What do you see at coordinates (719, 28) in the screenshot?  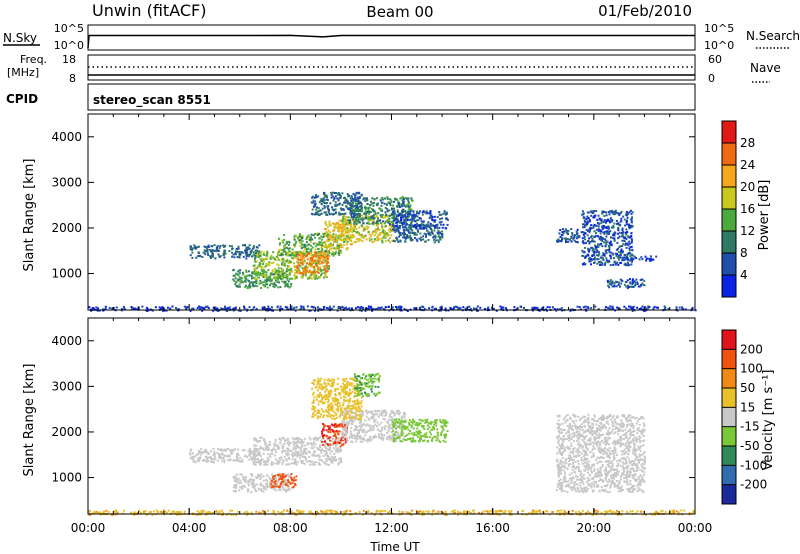 I see `noise-right-tick-top: 10^5` at bounding box center [719, 28].